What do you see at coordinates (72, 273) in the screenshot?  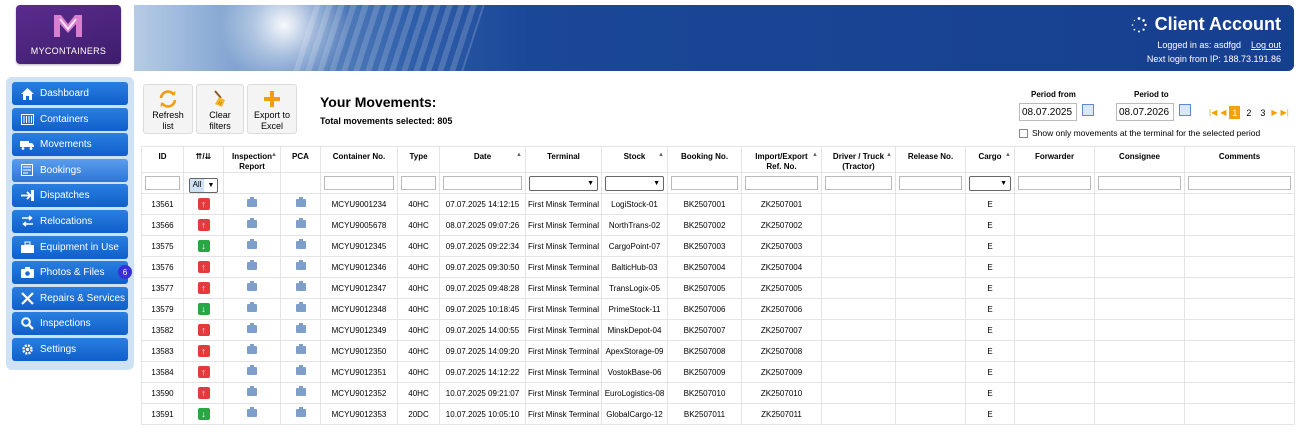 I see `sidebar-item-photos-files: Photos & Files 6` at bounding box center [72, 273].